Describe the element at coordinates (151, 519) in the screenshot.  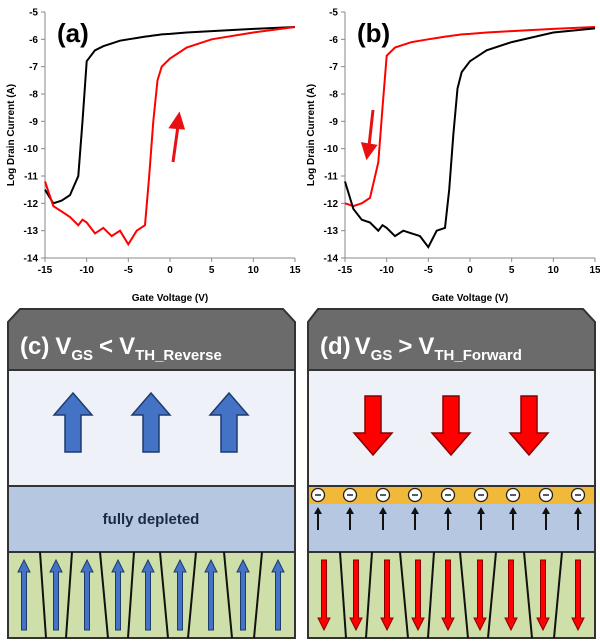
I see `layer-label: fully depleted` at that location.